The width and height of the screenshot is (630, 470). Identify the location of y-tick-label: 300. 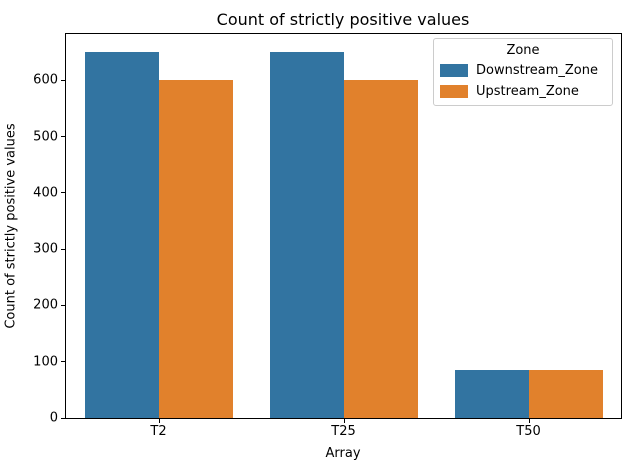
(45, 249).